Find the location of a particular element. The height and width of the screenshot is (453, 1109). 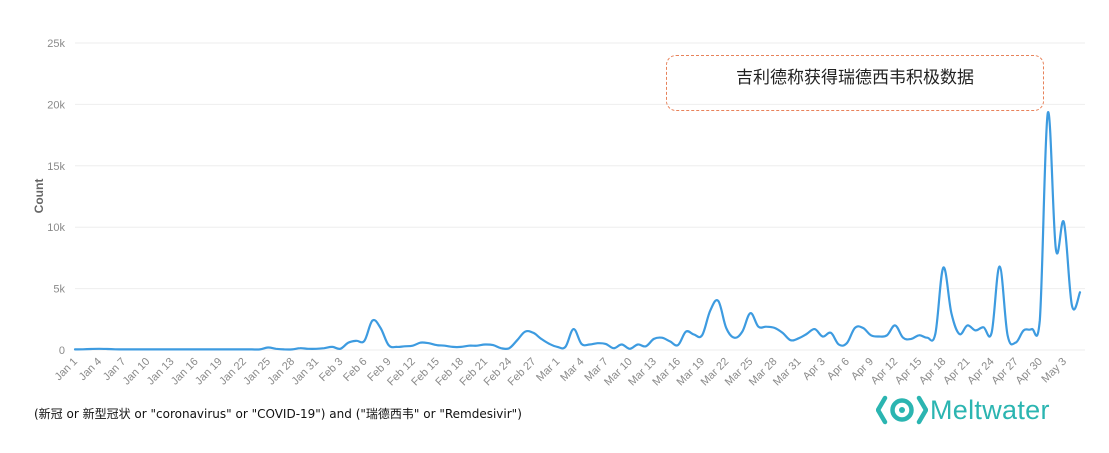

x-tick-label: Jan 4 is located at coordinates (91, 370).